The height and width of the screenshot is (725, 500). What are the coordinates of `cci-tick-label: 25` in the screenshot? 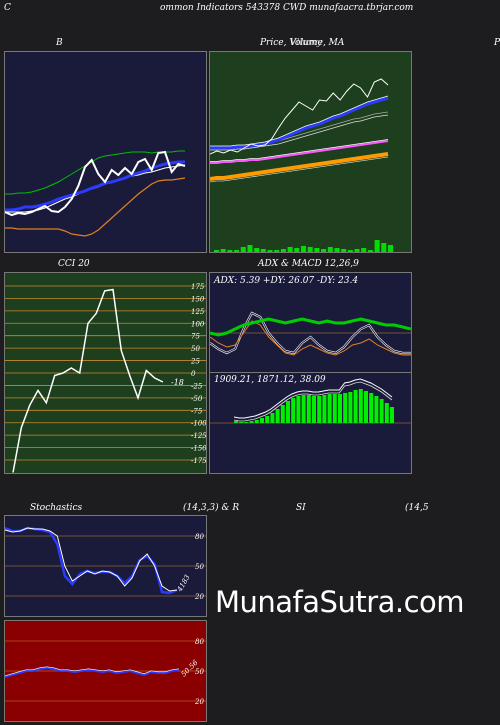 It's located at (195, 362).